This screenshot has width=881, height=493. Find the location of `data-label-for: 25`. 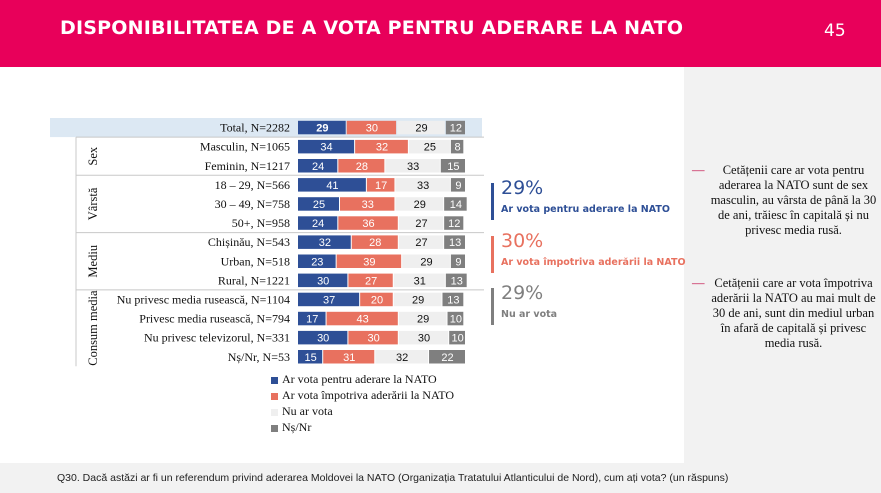

data-label-for: 25 is located at coordinates (319, 205).